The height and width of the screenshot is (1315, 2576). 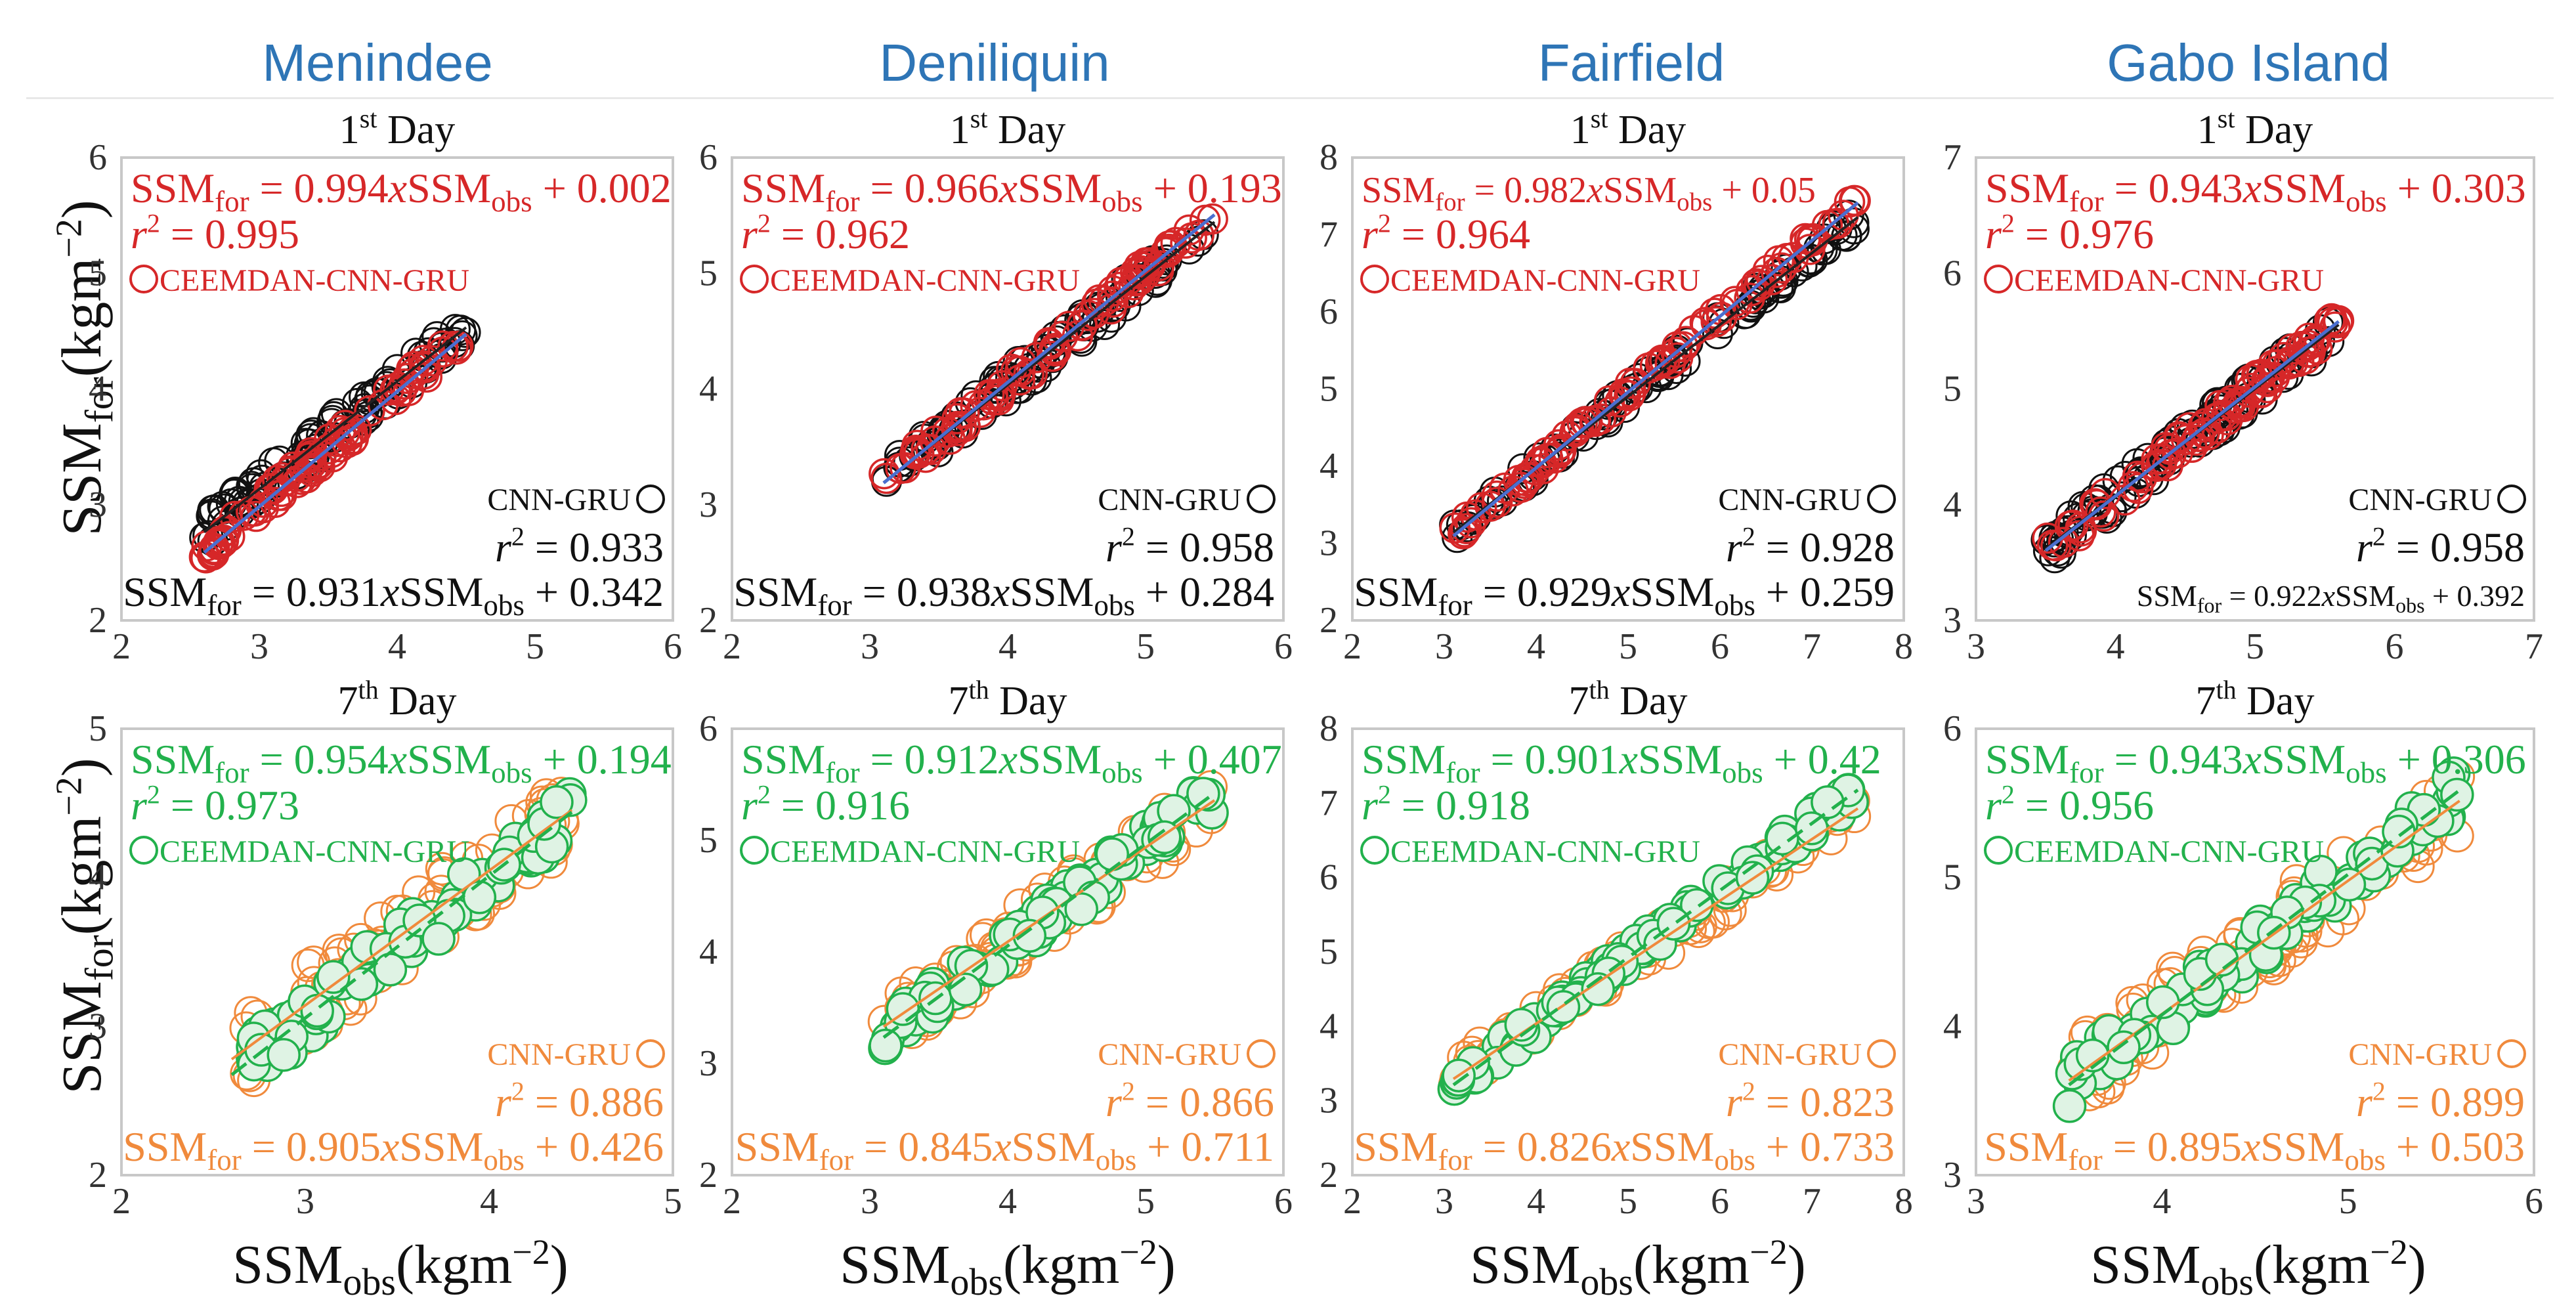 What do you see at coordinates (1329, 728) in the screenshot?
I see `y-tick-label: 8` at bounding box center [1329, 728].